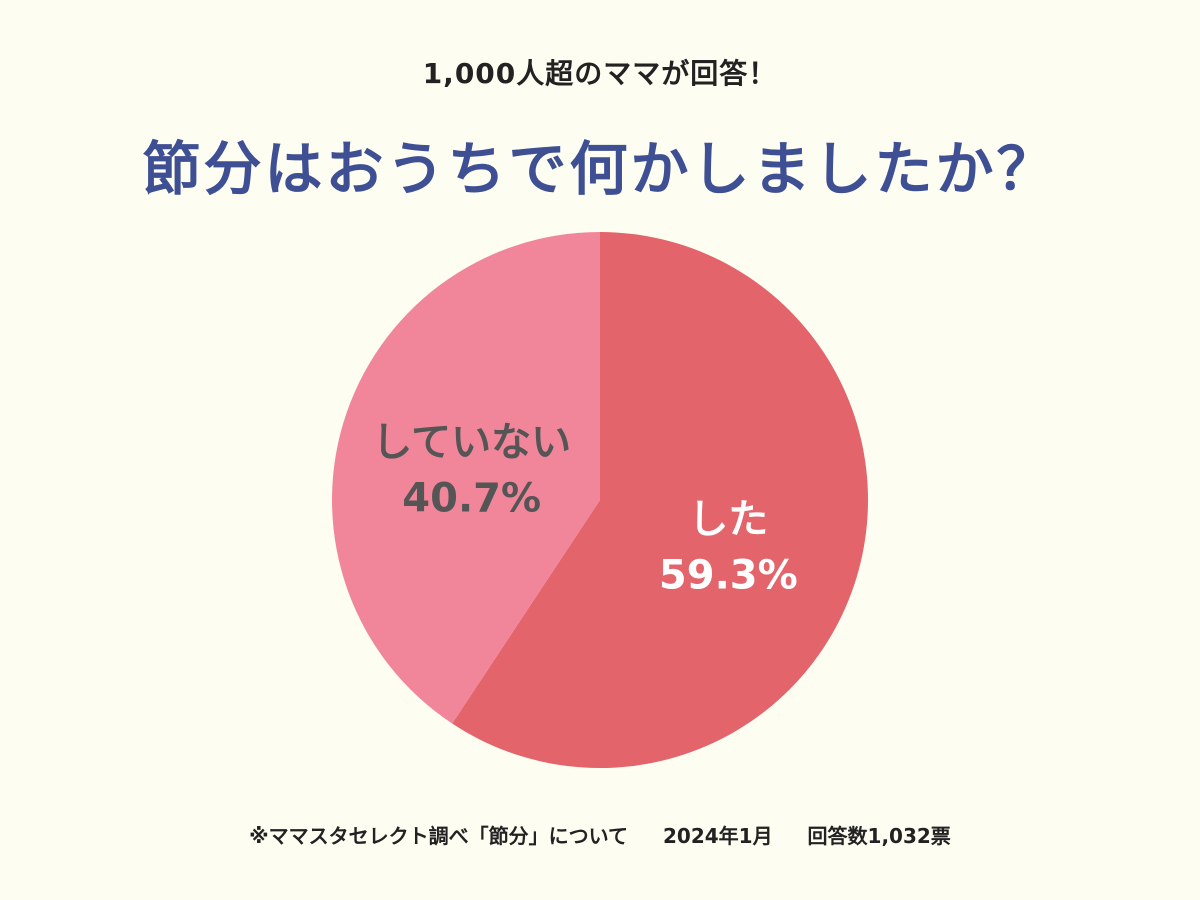  I want to click on pie-label-value-1: 40.7%, so click(471, 498).